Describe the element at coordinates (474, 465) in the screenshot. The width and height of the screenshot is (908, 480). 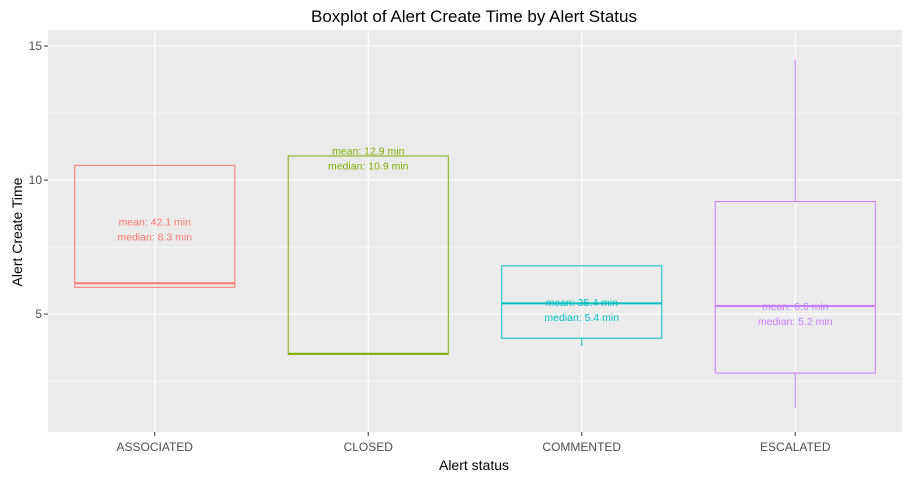
I see `x-axis-title: Alert status` at that location.